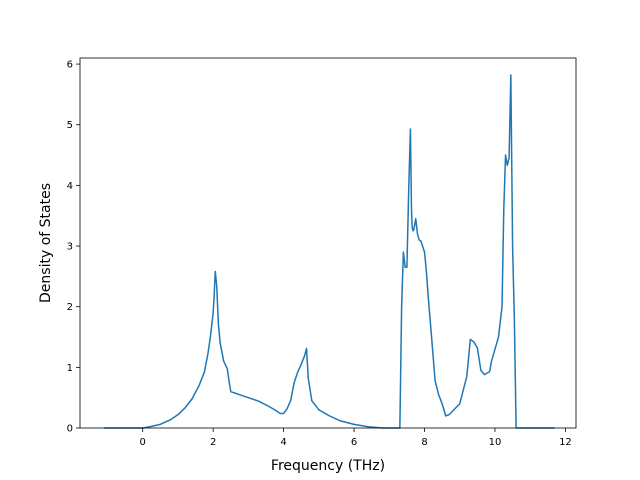  What do you see at coordinates (424, 442) in the screenshot?
I see `x-tick-label: 8` at bounding box center [424, 442].